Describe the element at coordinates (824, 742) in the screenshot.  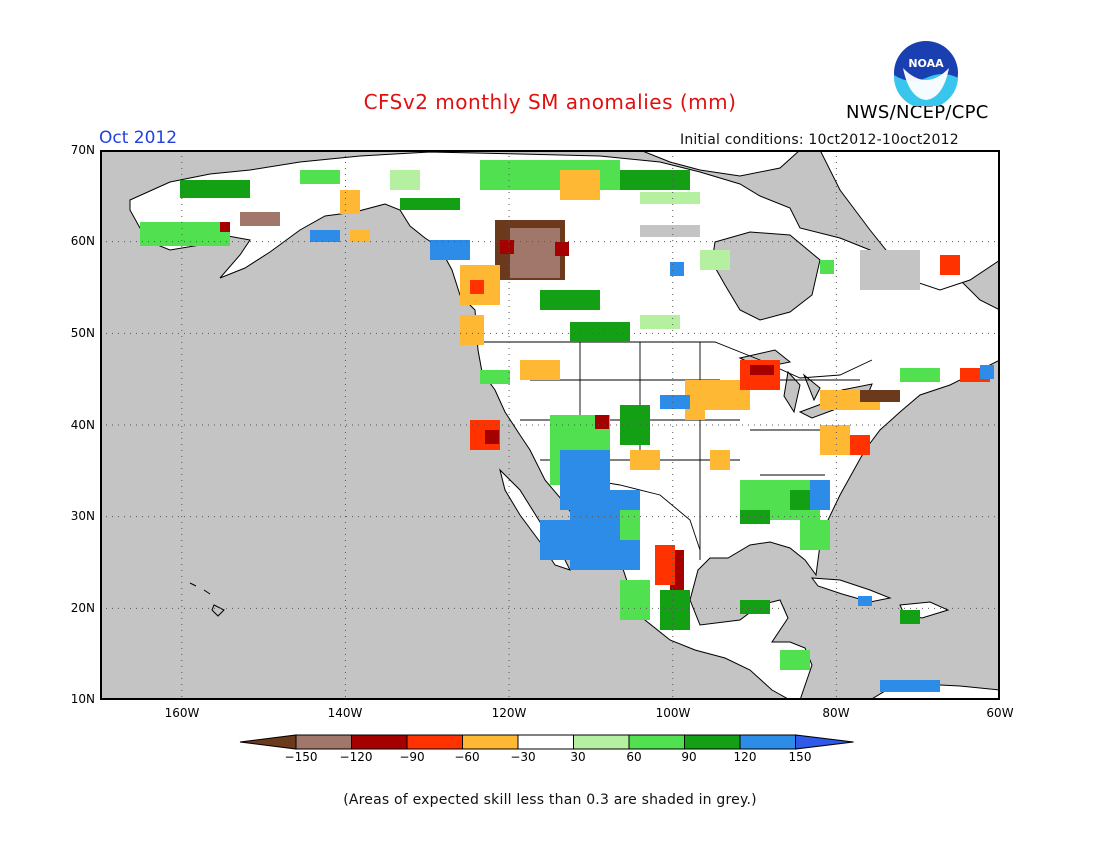
I see `colorbar-arrow-high` at that location.